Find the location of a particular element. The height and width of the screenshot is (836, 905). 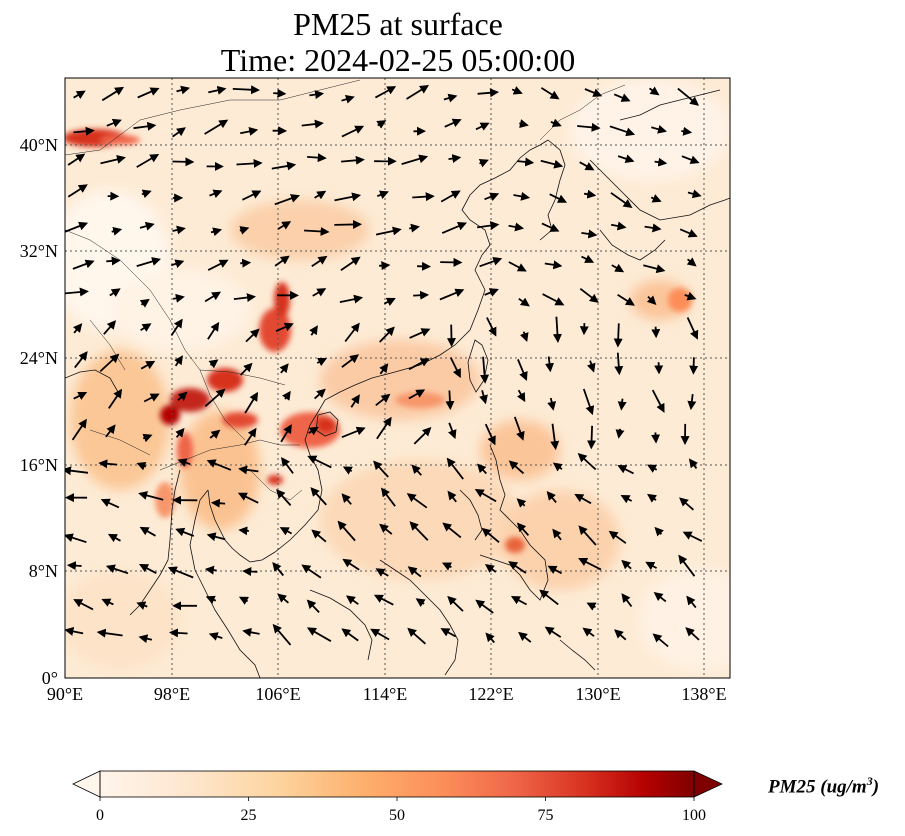

lon-tick-98: 98°E is located at coordinates (172, 694).